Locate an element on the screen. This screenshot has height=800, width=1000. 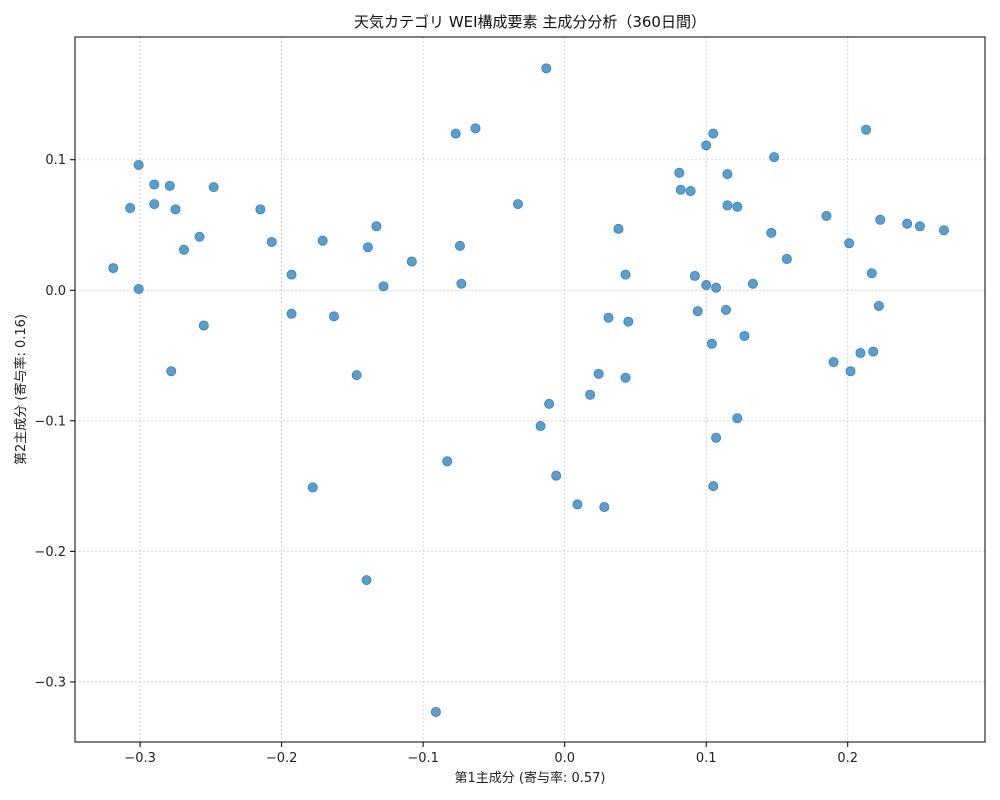
x-tick-label: 0.0 is located at coordinates (564, 758).